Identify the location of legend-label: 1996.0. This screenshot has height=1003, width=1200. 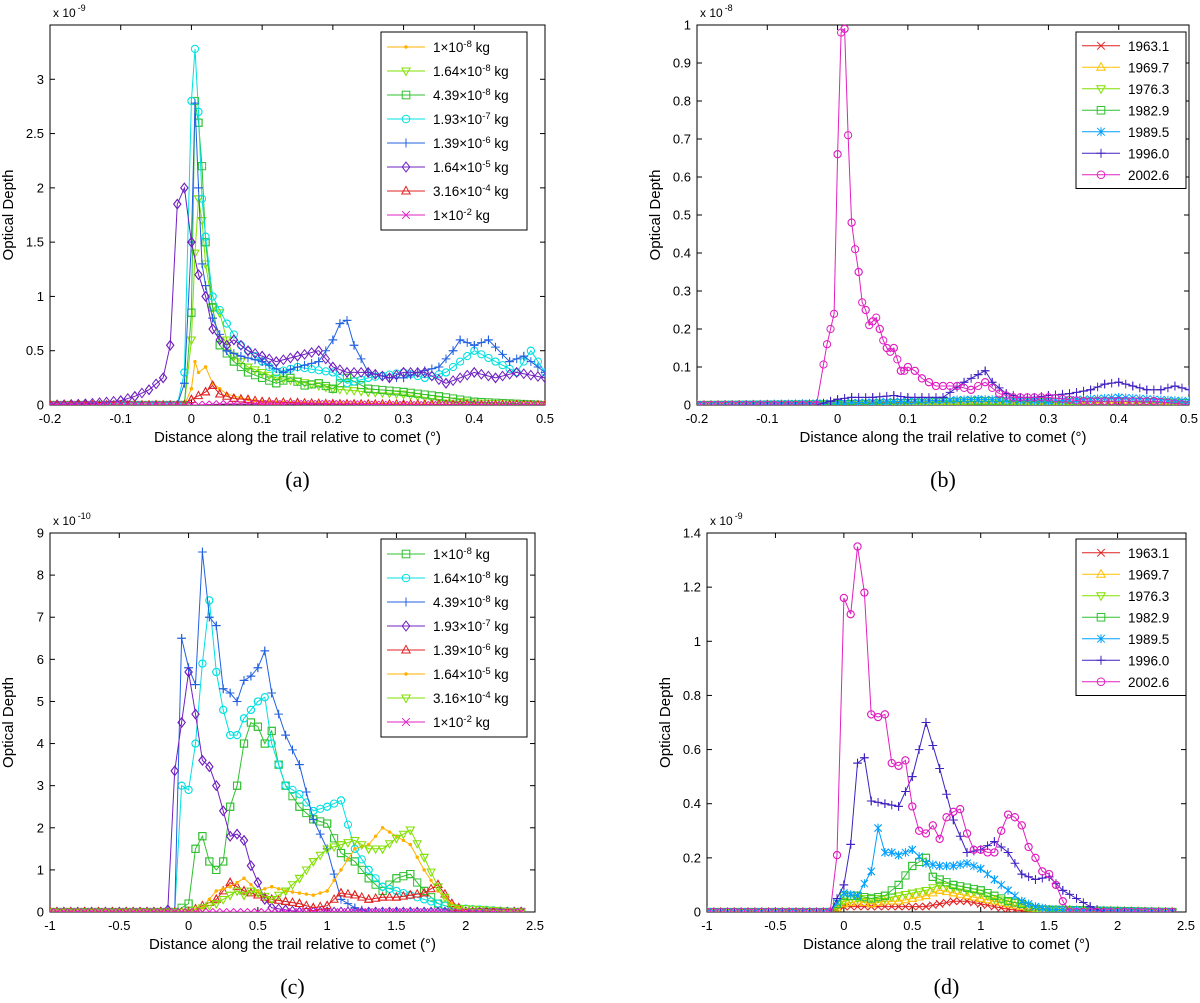
(1148, 153).